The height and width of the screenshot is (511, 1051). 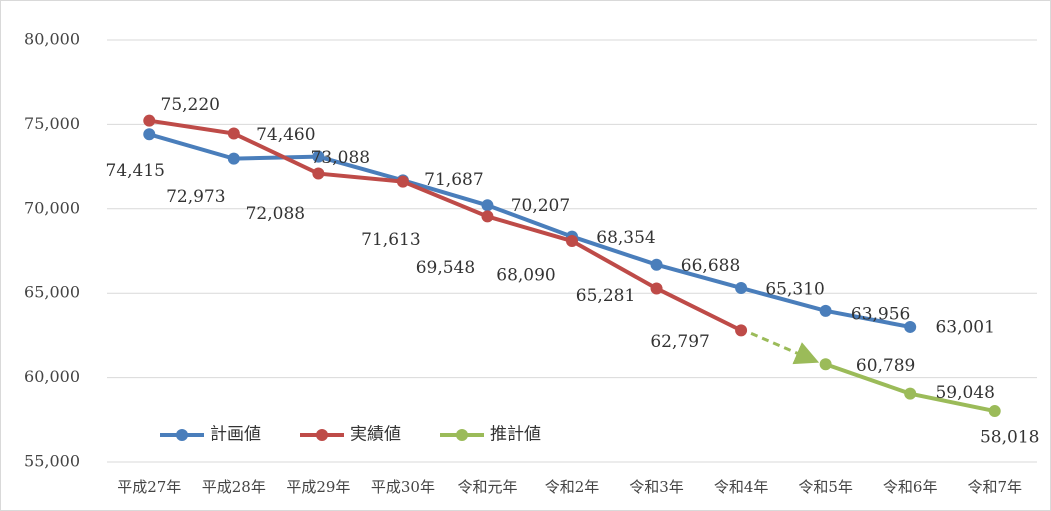 I want to click on y-tick-label: 60,000, so click(x=52, y=376).